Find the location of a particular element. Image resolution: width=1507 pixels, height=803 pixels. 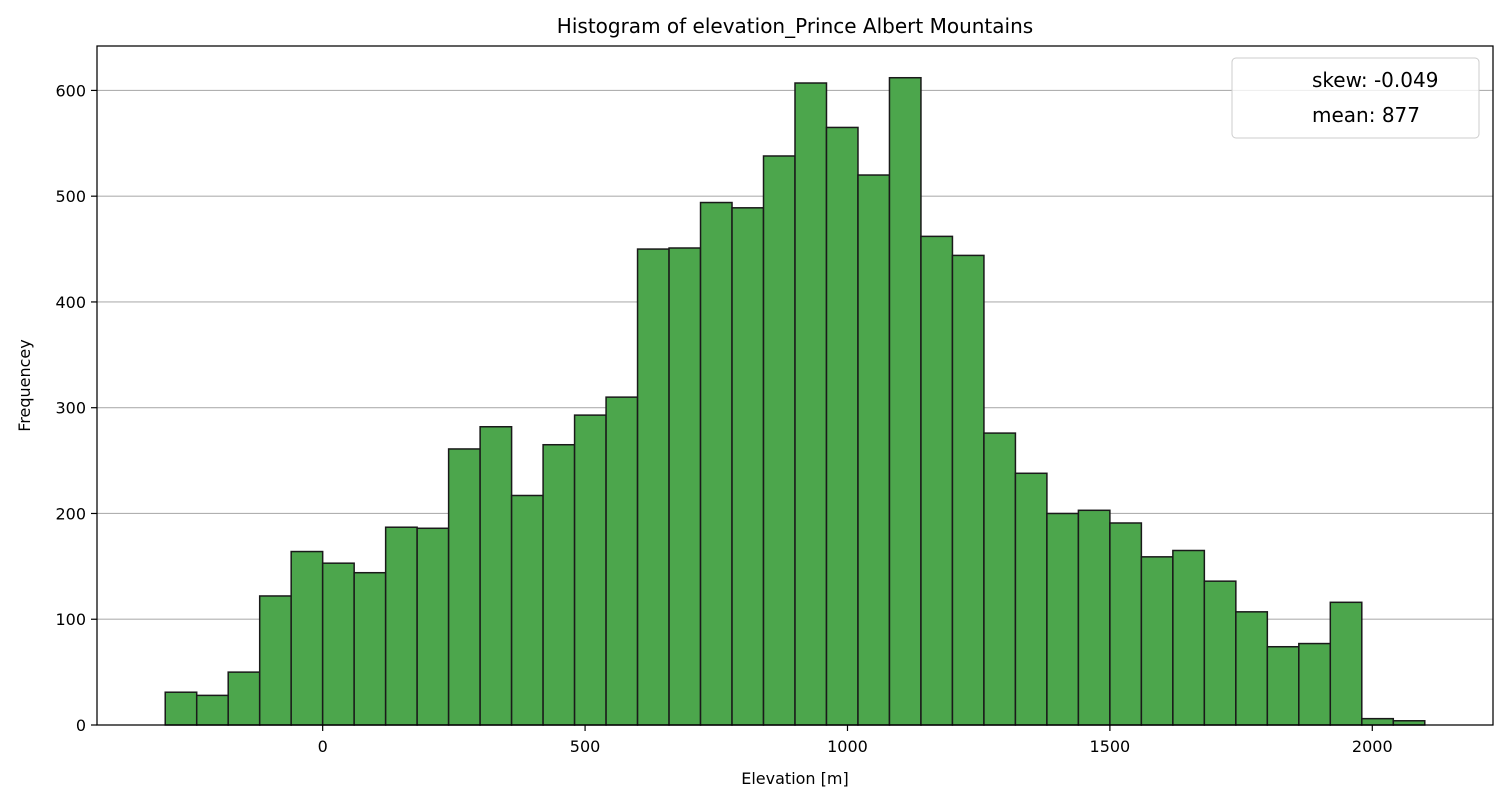

y-tick-label: 100 is located at coordinates (70, 619).